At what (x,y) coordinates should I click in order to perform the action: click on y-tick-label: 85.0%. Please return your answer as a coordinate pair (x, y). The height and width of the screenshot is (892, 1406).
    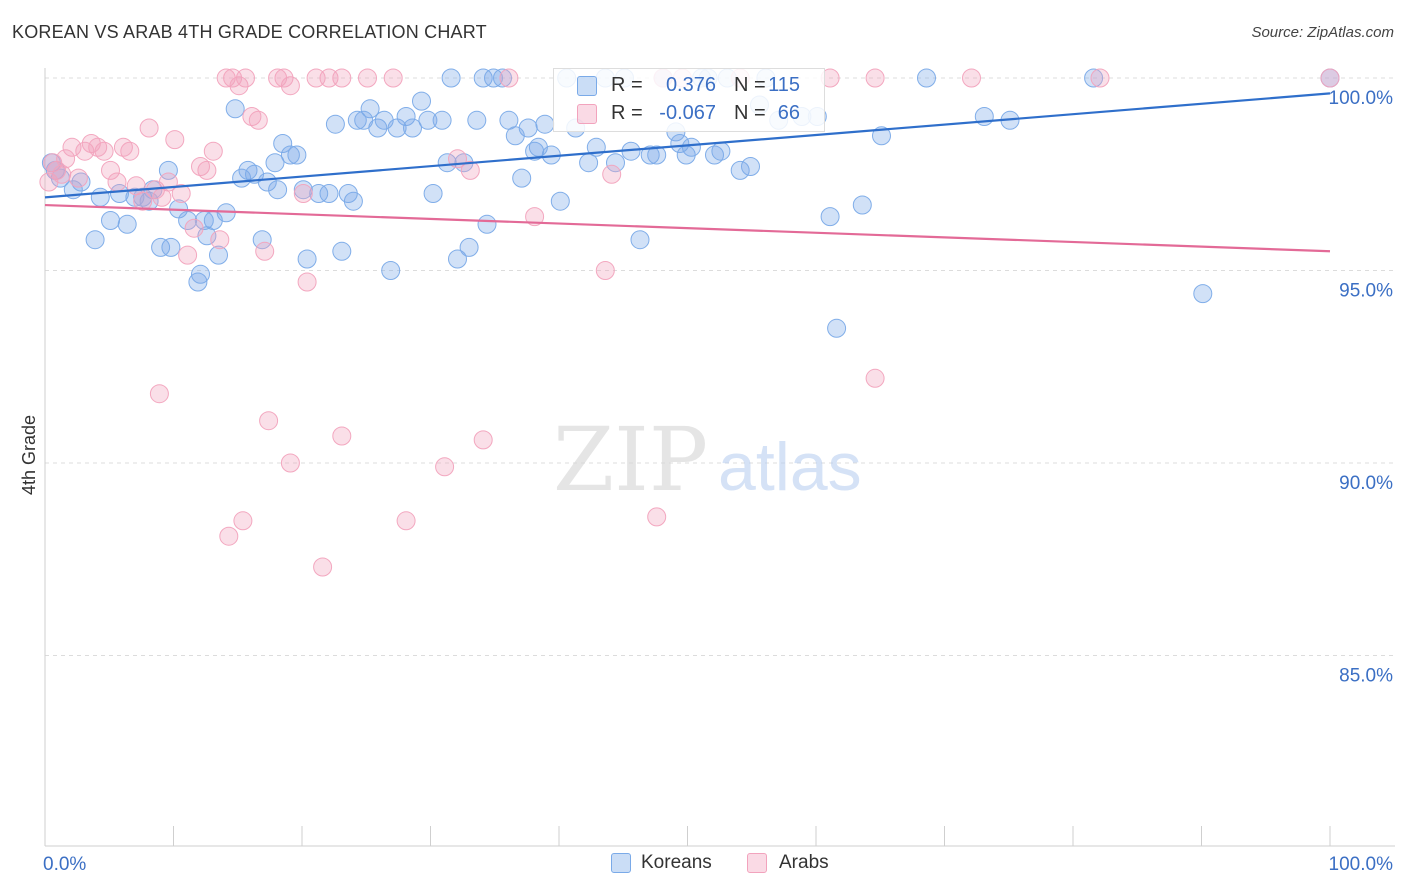
    Looking at the image, I should click on (1366, 676).